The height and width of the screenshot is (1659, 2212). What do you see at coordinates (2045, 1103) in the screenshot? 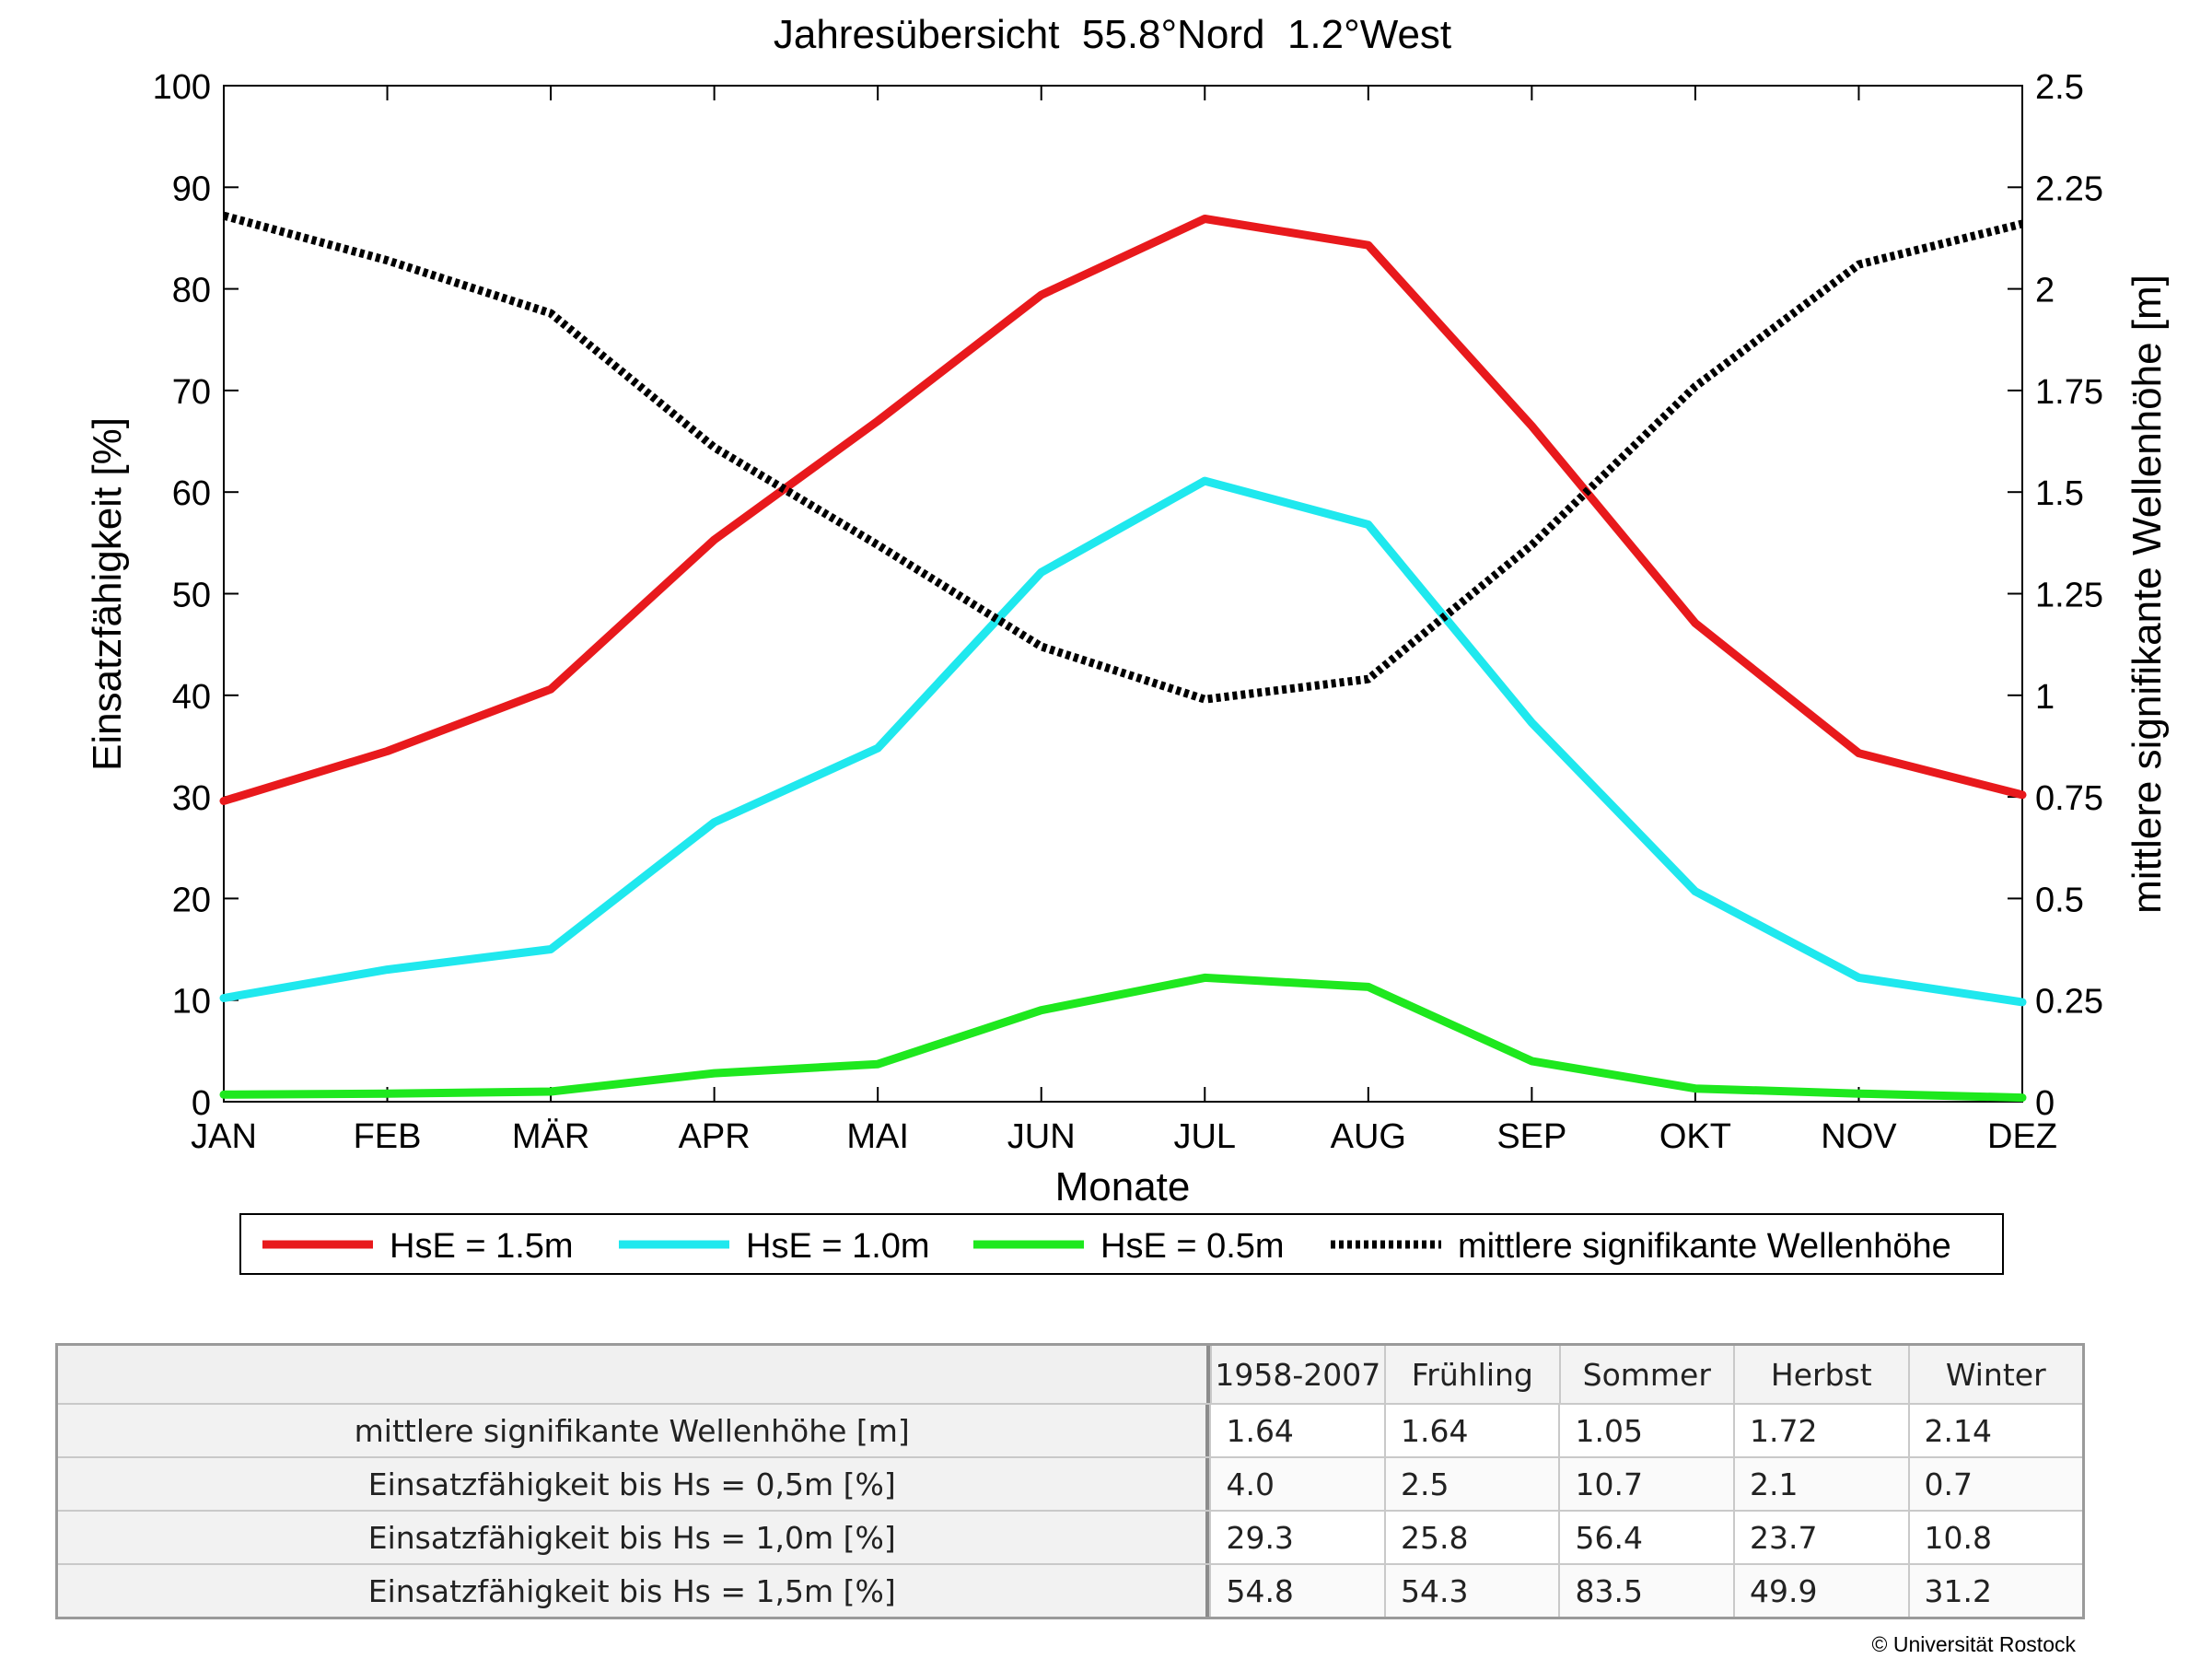
I see `right-tick-label: 0` at bounding box center [2045, 1103].